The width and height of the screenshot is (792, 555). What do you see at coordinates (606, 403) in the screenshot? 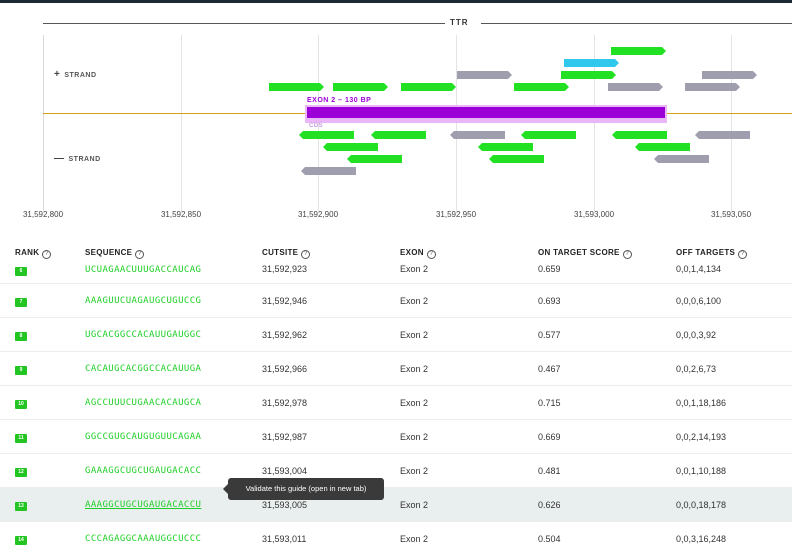
I see `score-cell: 0.715` at bounding box center [606, 403].